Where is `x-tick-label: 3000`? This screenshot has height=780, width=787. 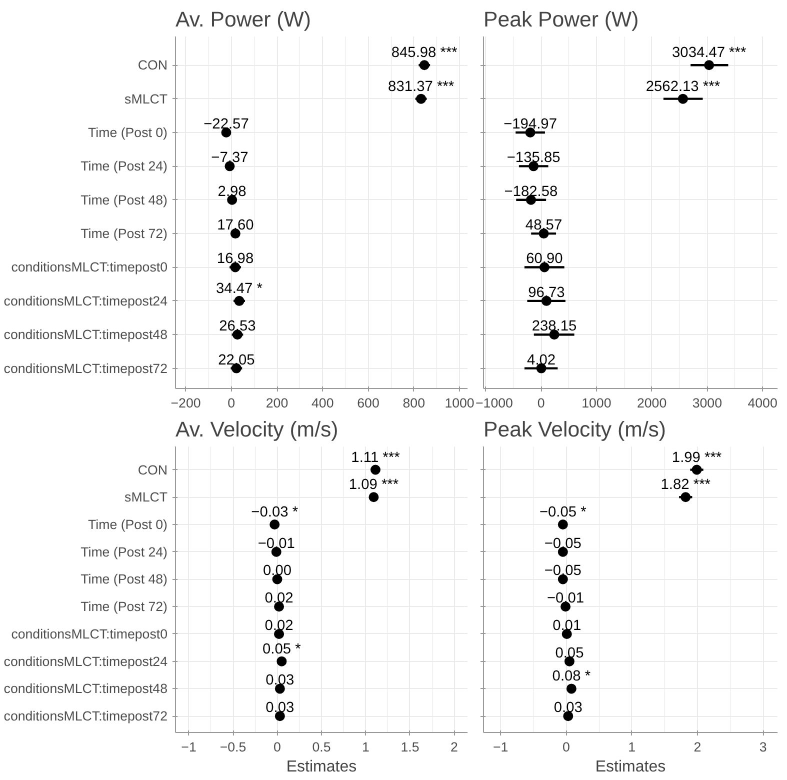 x-tick-label: 3000 is located at coordinates (707, 403).